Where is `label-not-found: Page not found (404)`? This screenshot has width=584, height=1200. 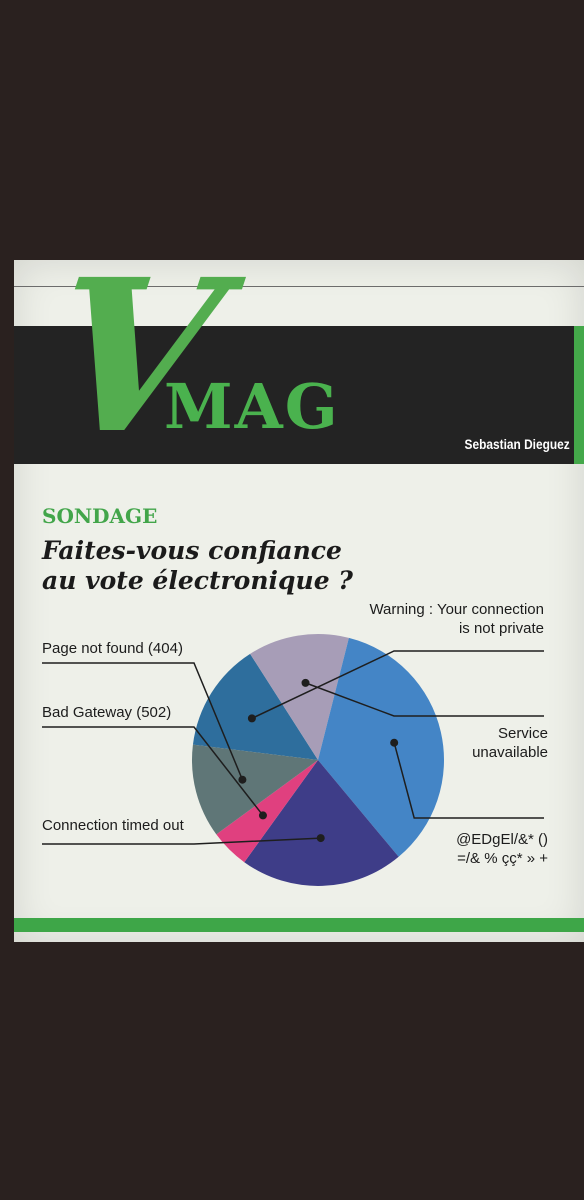
label-not-found: Page not found (404) is located at coordinates (112, 648).